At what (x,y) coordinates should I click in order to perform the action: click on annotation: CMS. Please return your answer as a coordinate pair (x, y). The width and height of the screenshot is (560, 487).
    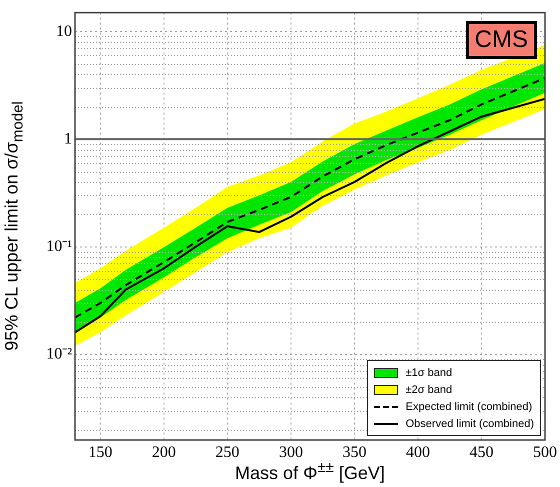
    Looking at the image, I should click on (501, 39).